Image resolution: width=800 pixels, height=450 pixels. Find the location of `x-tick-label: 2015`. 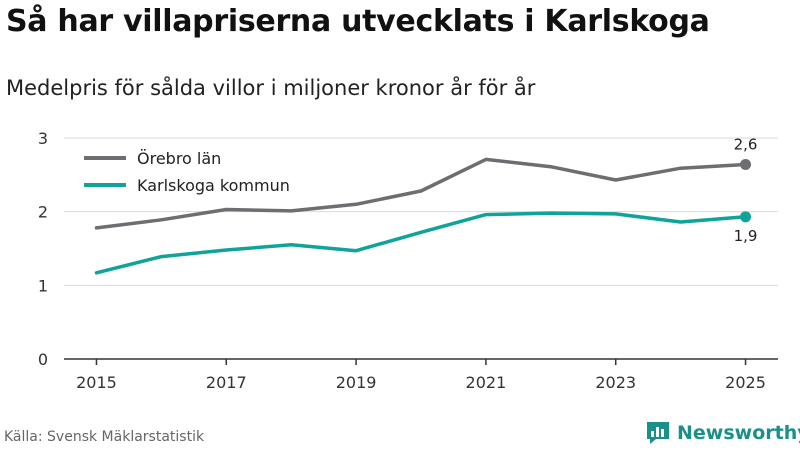

x-tick-label: 2015 is located at coordinates (96, 382).